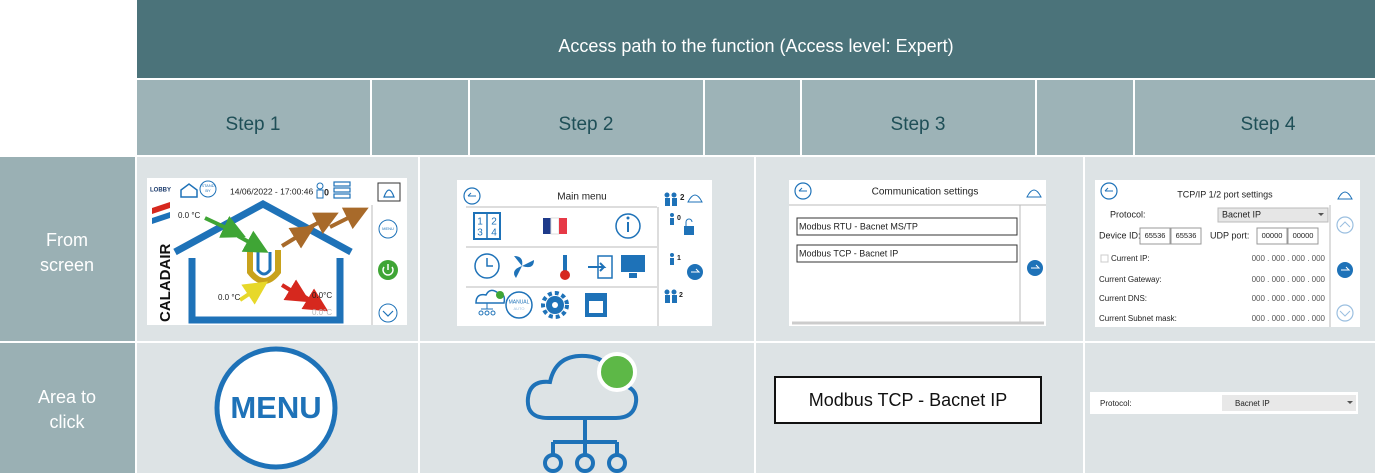 The image size is (1375, 473). I want to click on icon-digit: 4, so click(494, 233).